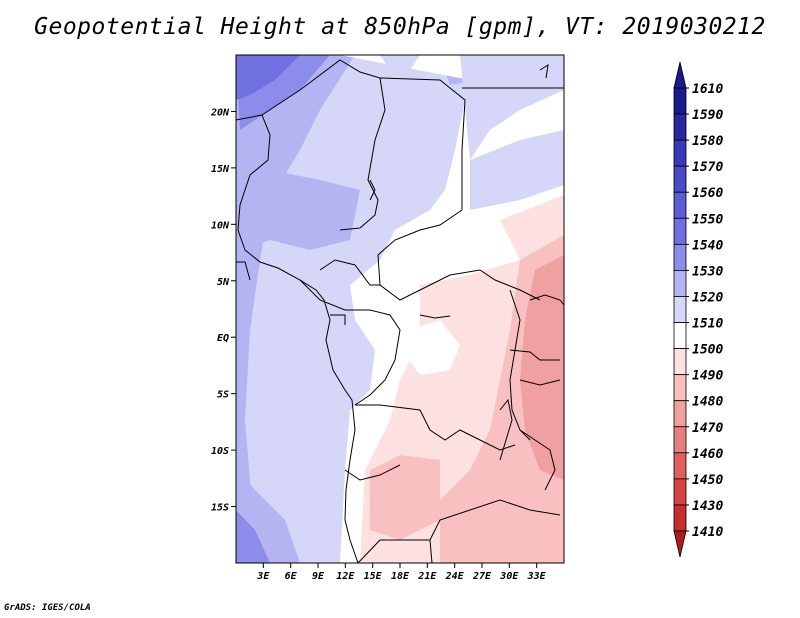  What do you see at coordinates (707, 402) in the screenshot?
I see `colorbar-label: 1480` at bounding box center [707, 402].